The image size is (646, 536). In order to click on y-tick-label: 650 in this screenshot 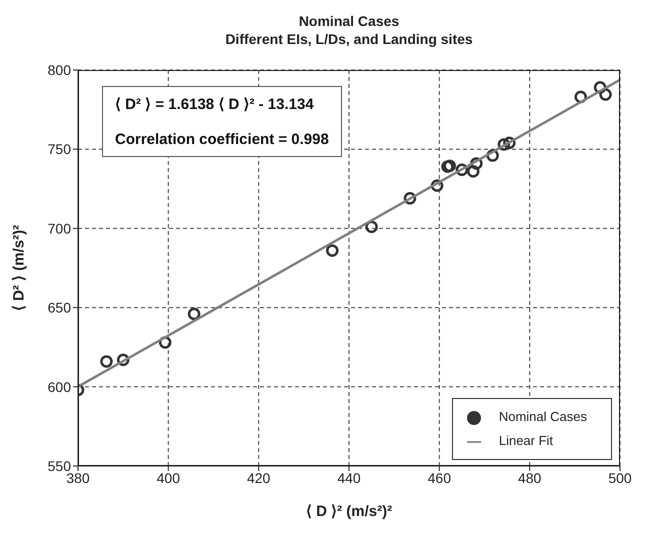, I will do `click(60, 308)`.